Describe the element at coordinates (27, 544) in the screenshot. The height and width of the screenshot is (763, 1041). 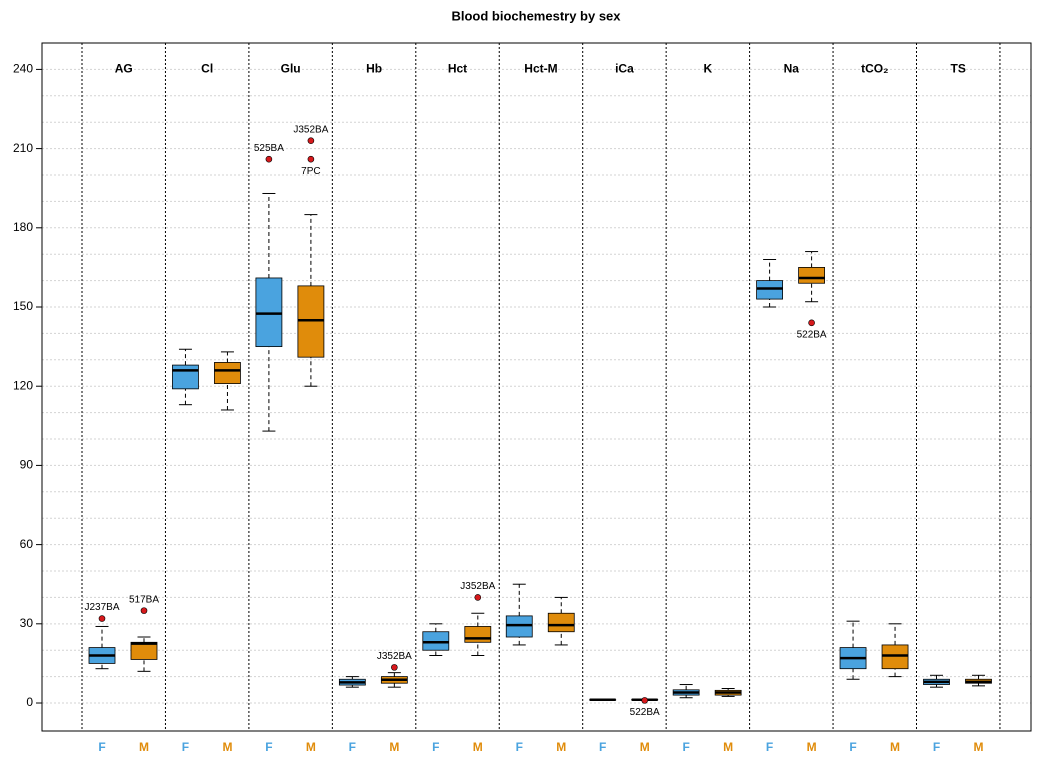
I see `y-tick-label: 60` at that location.